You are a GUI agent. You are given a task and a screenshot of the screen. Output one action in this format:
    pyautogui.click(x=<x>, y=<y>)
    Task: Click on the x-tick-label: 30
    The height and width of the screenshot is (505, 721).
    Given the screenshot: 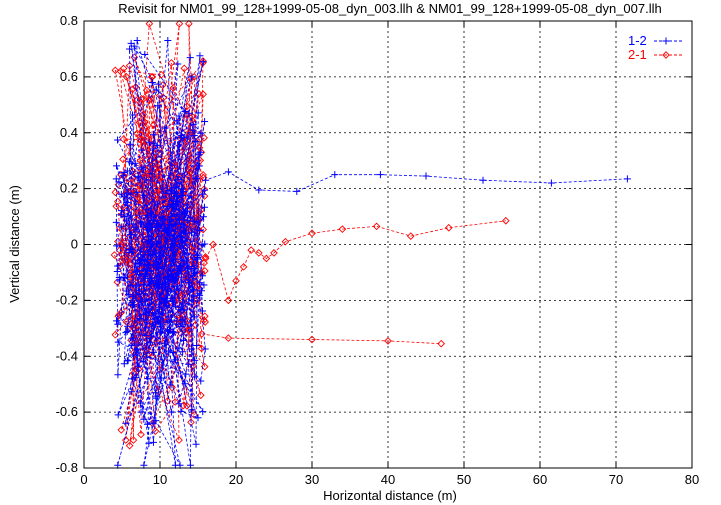 What is the action you would take?
    pyautogui.click(x=312, y=479)
    